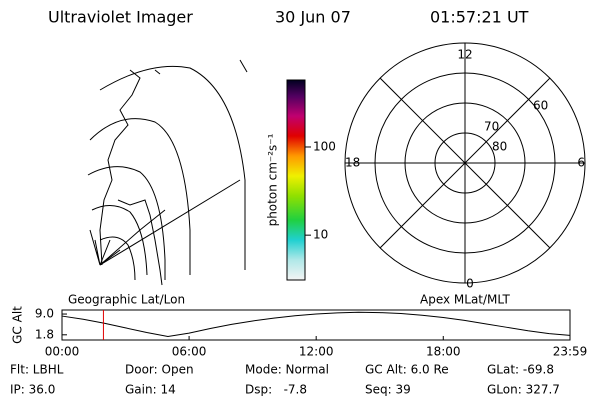  Describe the element at coordinates (540, 106) in the screenshot. I see `polar-label: 60` at that location.